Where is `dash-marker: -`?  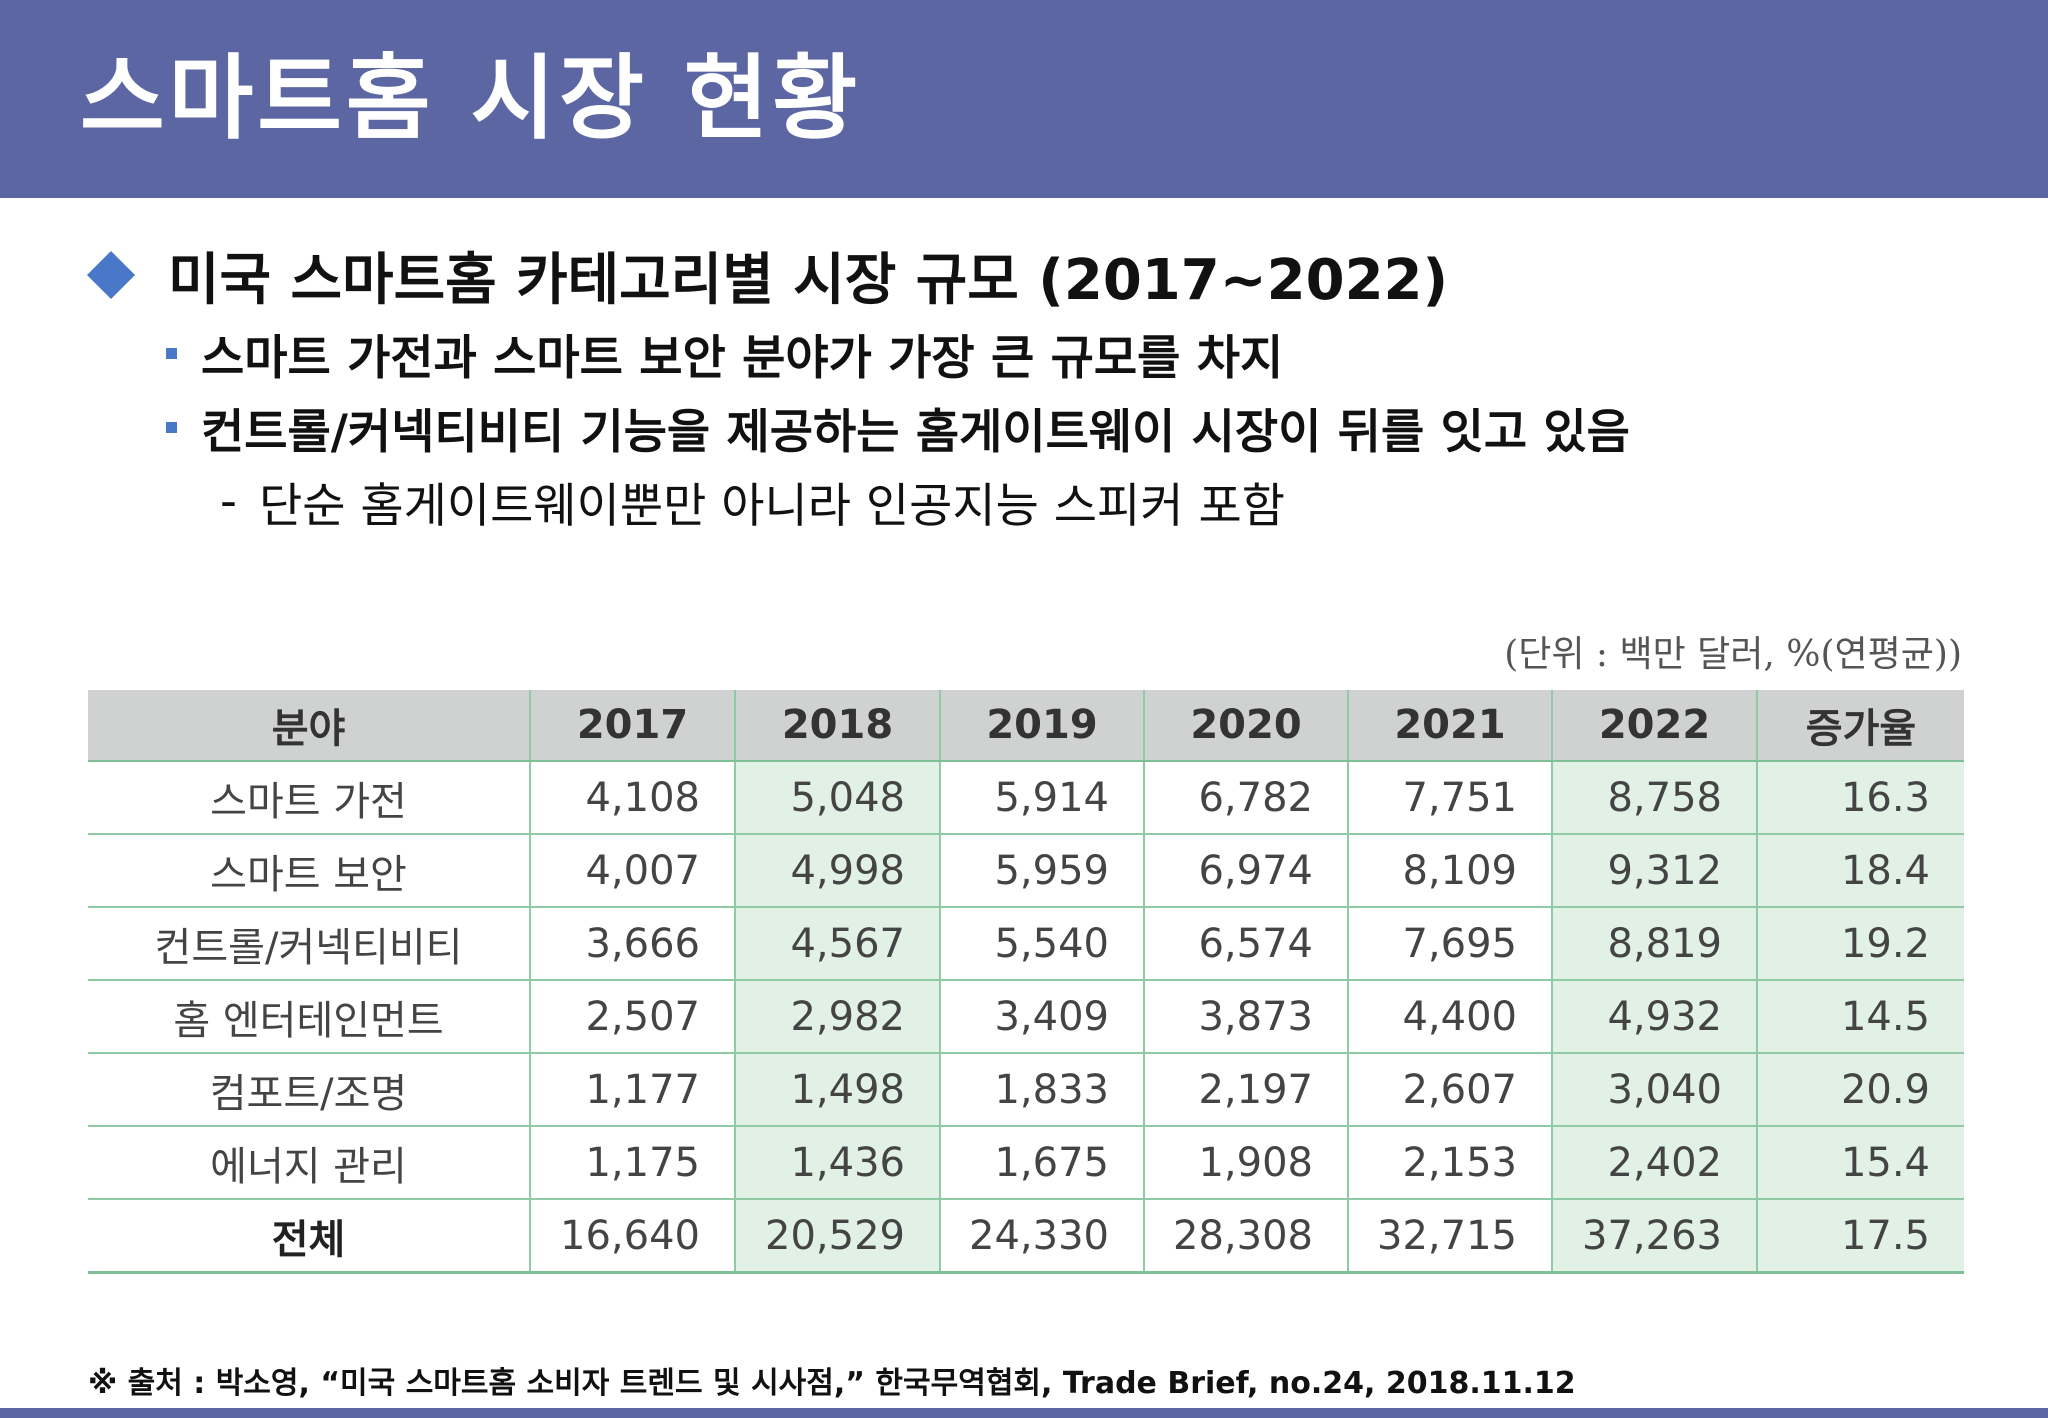
dash-marker: - is located at coordinates (228, 501).